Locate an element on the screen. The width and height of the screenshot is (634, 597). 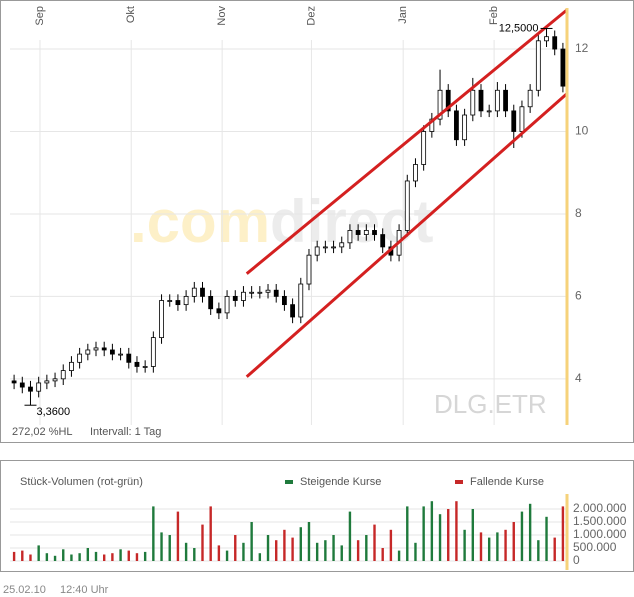
y-tick-label: 1.000.000 is located at coordinates (600, 534).